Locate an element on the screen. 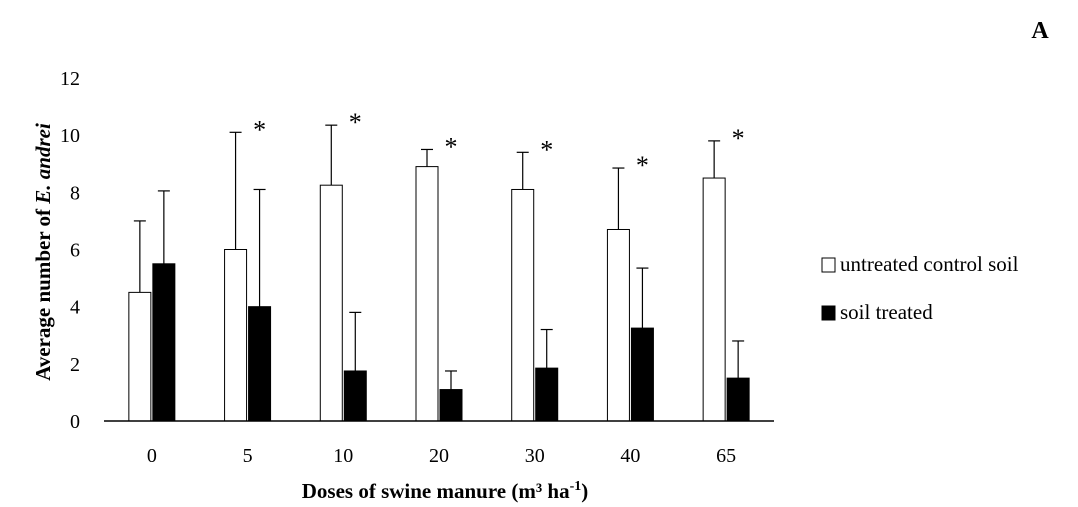 This screenshot has height=507, width=1078. y-tick-label: 6 is located at coordinates (75, 251).